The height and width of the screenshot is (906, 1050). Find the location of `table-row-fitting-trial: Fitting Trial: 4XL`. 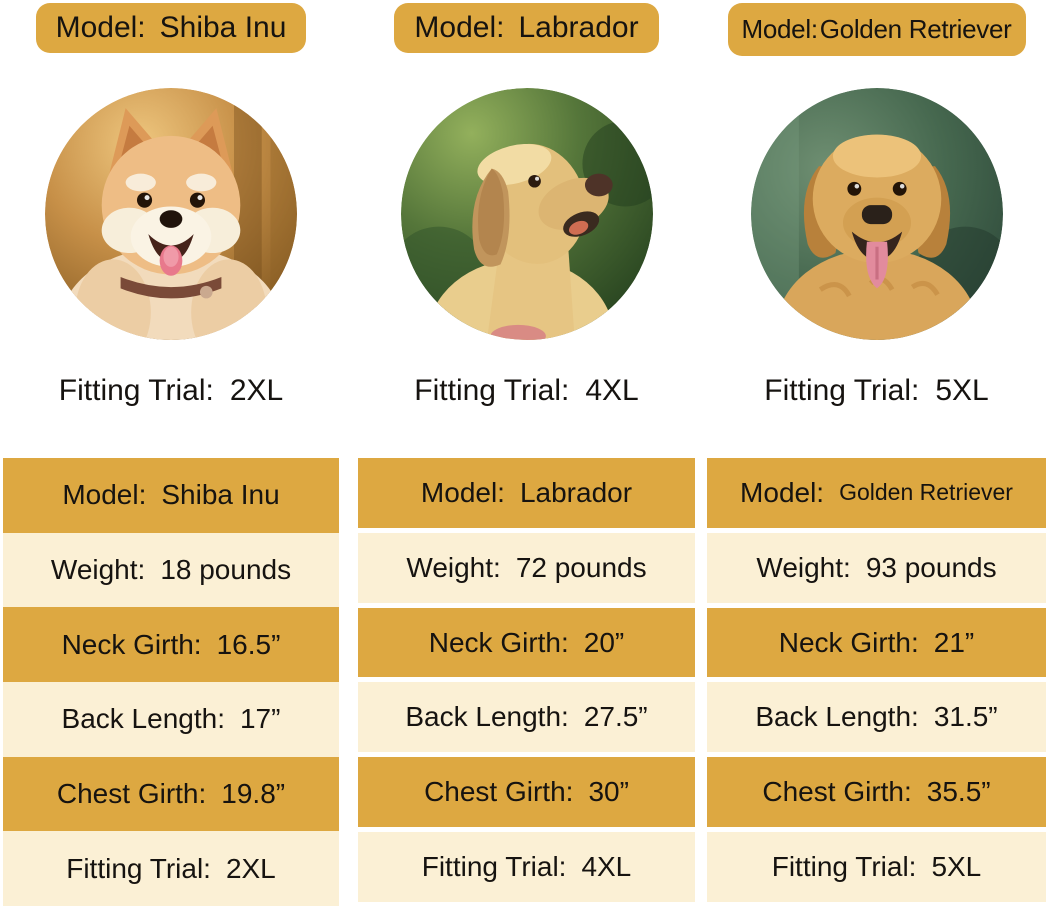

table-row-fitting-trial: Fitting Trial: 4XL is located at coordinates (526, 867).